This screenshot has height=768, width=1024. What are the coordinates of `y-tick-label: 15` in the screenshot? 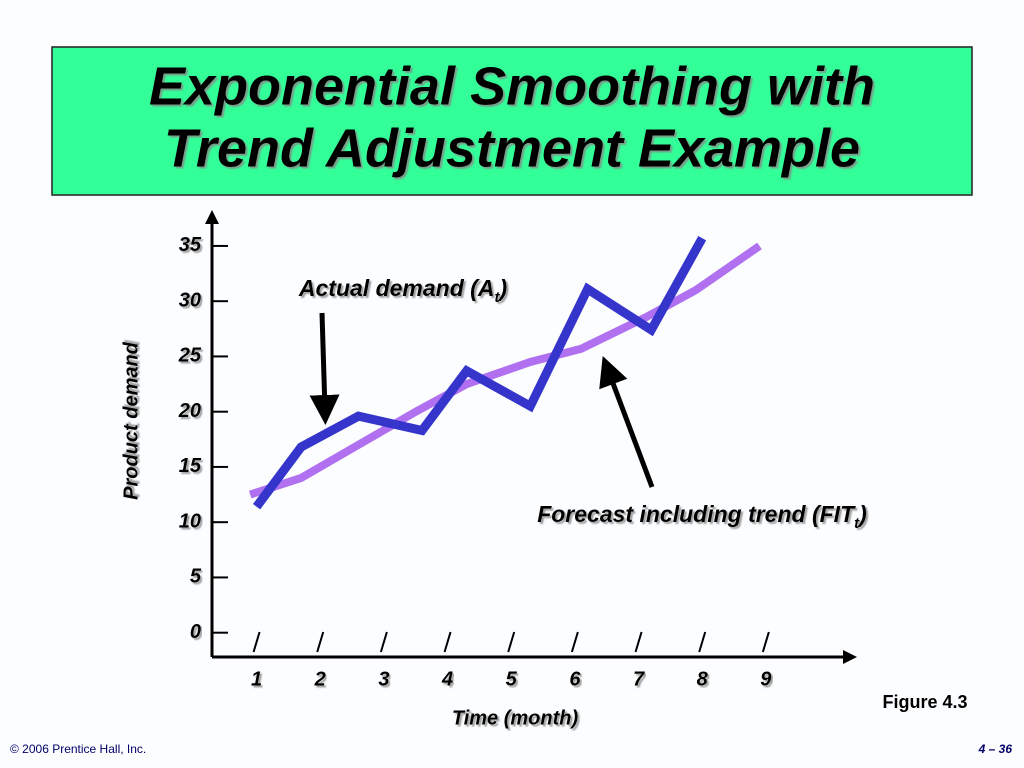 It's located at (190, 466).